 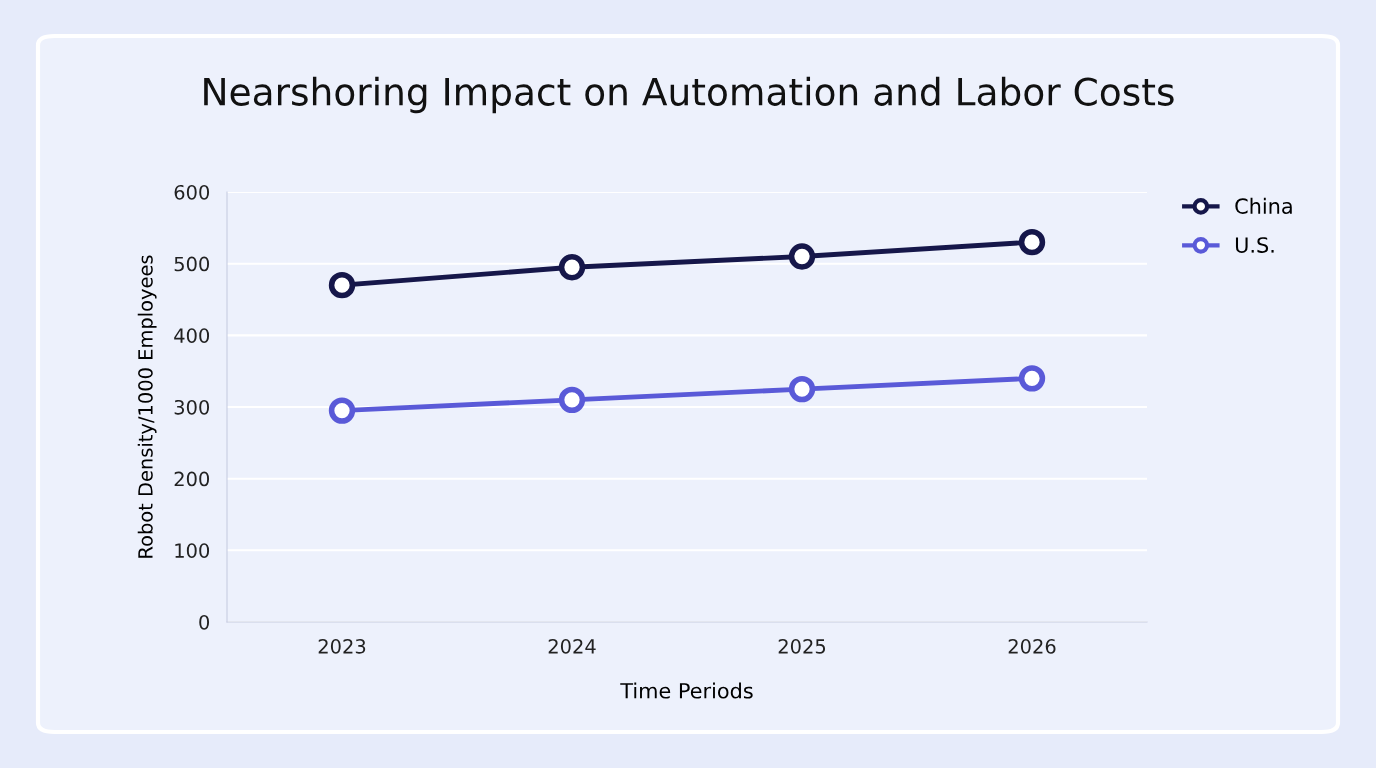 I want to click on y-tick-label: 300, so click(x=192, y=407).